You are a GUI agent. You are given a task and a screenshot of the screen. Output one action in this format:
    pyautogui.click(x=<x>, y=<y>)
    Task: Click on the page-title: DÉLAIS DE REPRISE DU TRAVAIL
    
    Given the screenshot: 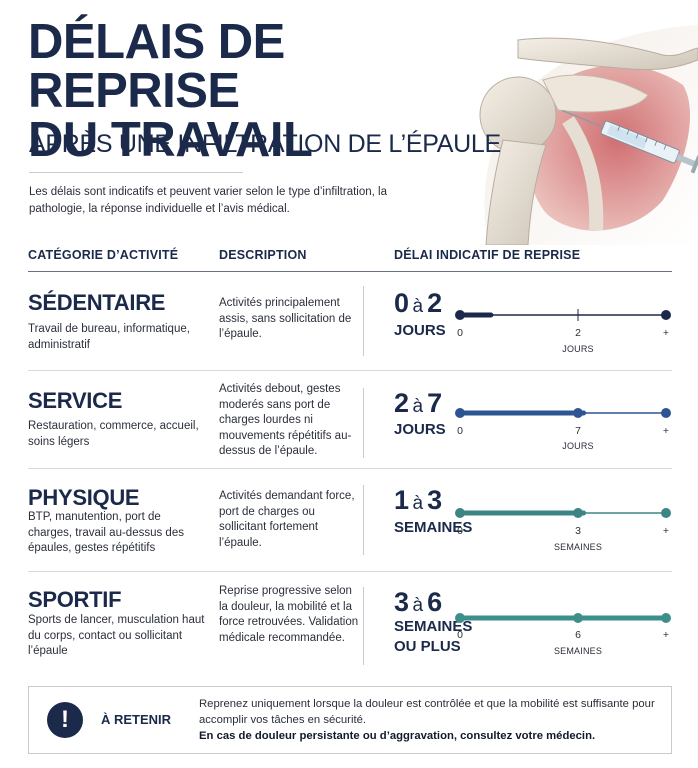 What is the action you would take?
    pyautogui.click(x=263, y=91)
    